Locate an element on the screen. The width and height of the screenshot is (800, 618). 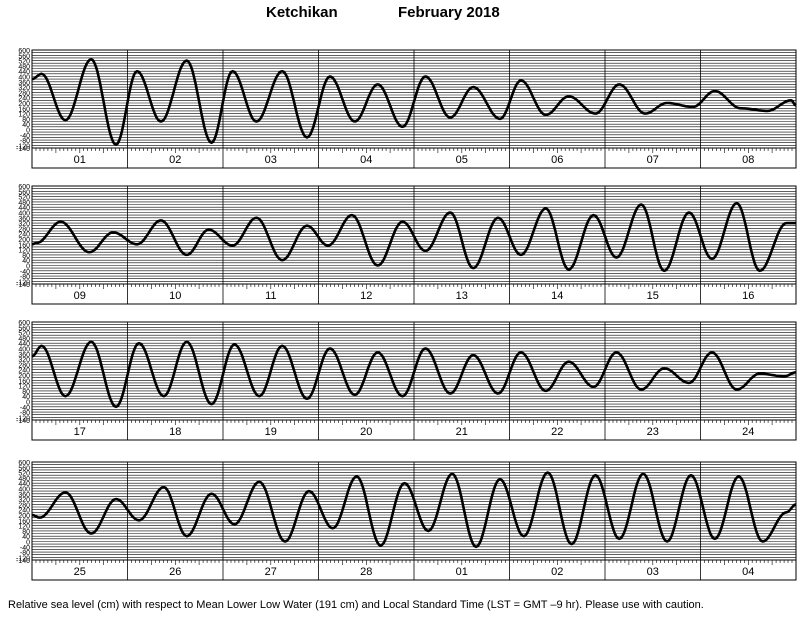
day-label: 16 is located at coordinates (748, 296).